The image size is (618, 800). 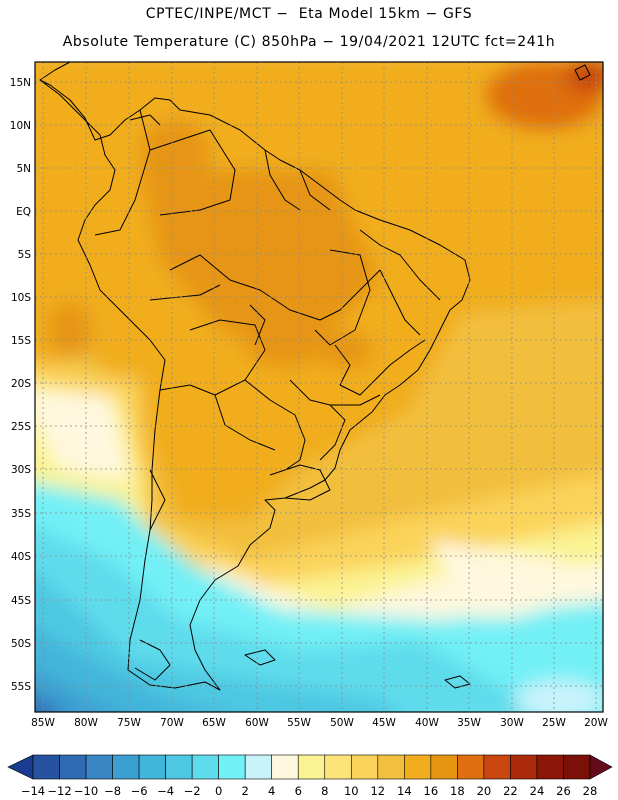 What do you see at coordinates (139, 791) in the screenshot?
I see `colorbar-tick-label: −6` at bounding box center [139, 791].